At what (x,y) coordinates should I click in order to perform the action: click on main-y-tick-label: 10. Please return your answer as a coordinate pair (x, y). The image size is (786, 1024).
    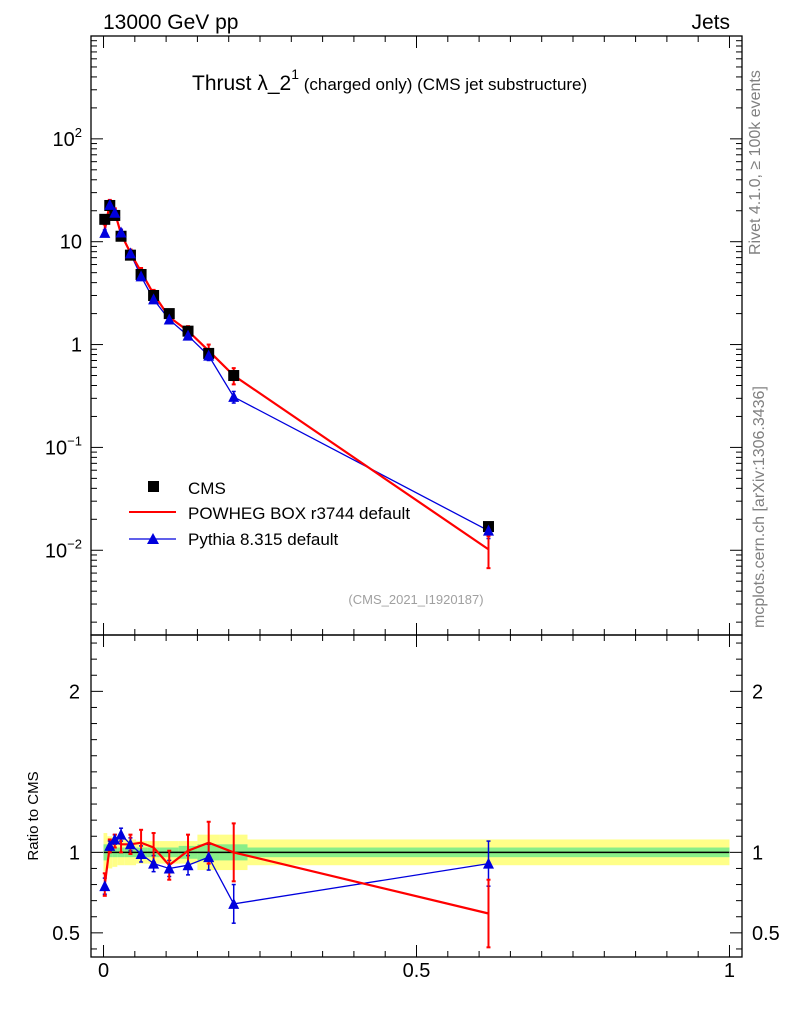
    Looking at the image, I should click on (71, 243).